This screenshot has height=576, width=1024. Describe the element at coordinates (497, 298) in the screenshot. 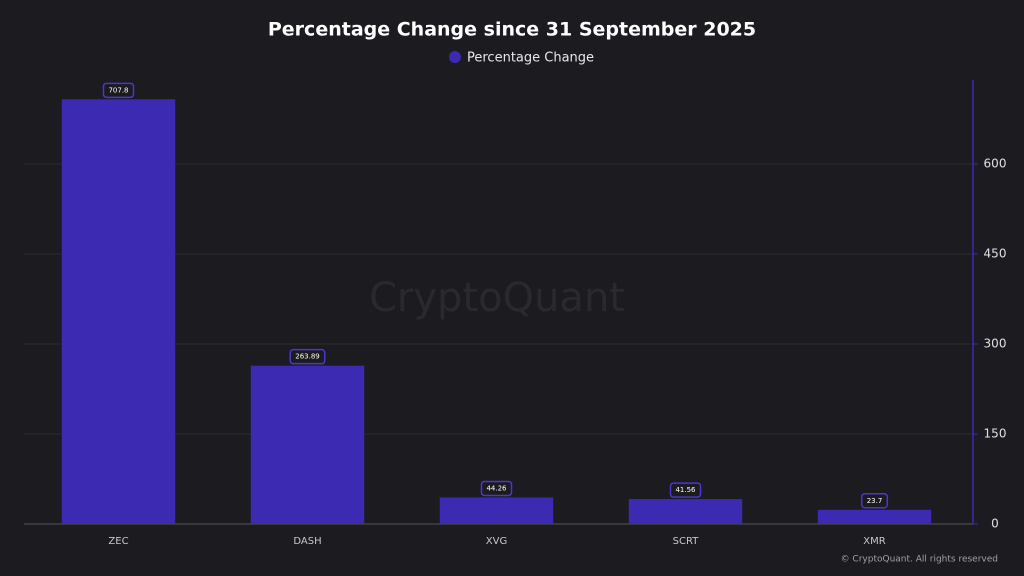

I see `watermark: CryptoQuant` at that location.